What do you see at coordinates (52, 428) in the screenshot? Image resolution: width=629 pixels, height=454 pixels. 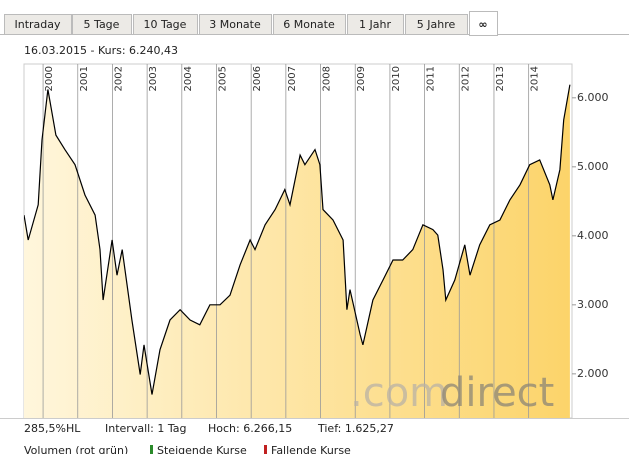 I see `footer-item: 285,5%HL` at bounding box center [52, 428].